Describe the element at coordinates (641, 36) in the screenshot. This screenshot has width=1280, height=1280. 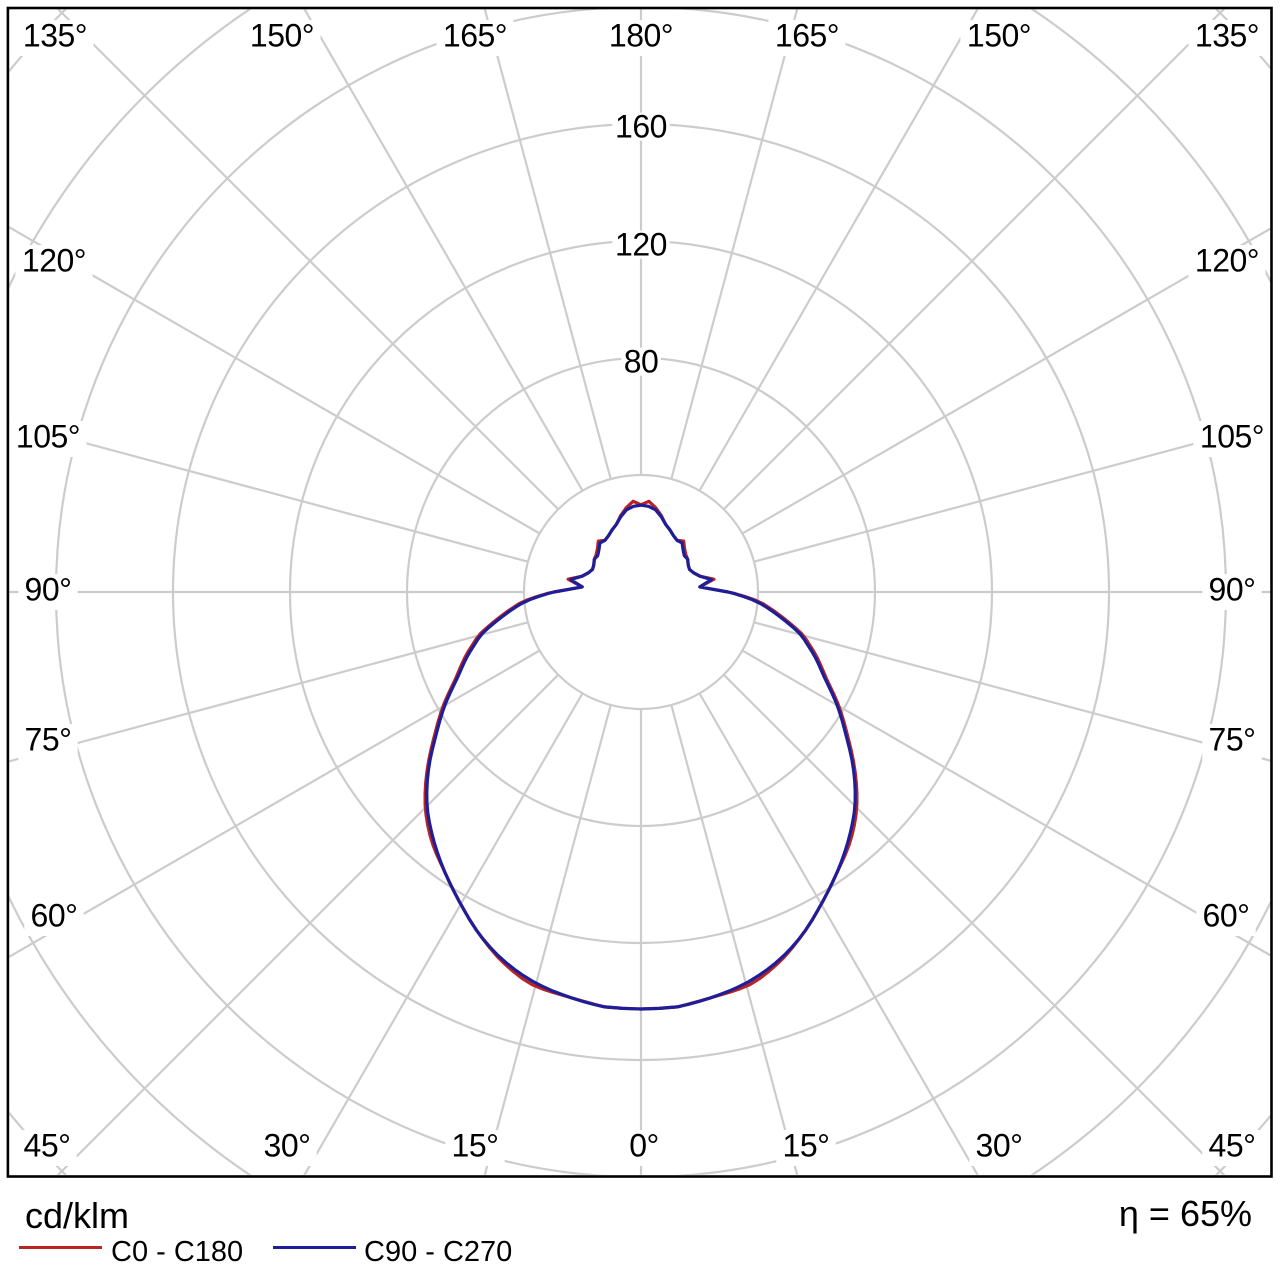
I see `svg-text: 180°` at that location.